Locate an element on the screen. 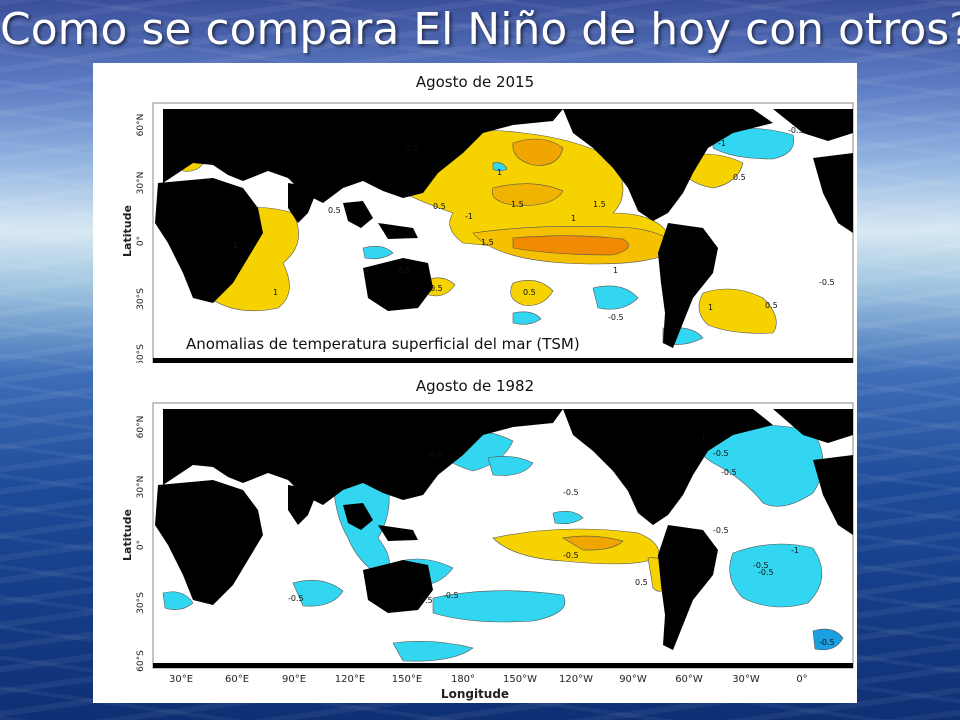 The image size is (960, 720). lon-tick: 120°W is located at coordinates (576, 679).